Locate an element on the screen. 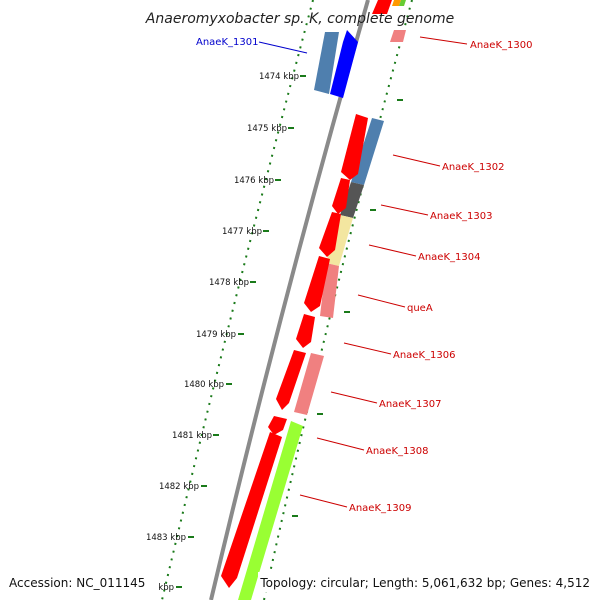 The image size is (600, 600). gene-label: AnaeK_1309 is located at coordinates (380, 508).